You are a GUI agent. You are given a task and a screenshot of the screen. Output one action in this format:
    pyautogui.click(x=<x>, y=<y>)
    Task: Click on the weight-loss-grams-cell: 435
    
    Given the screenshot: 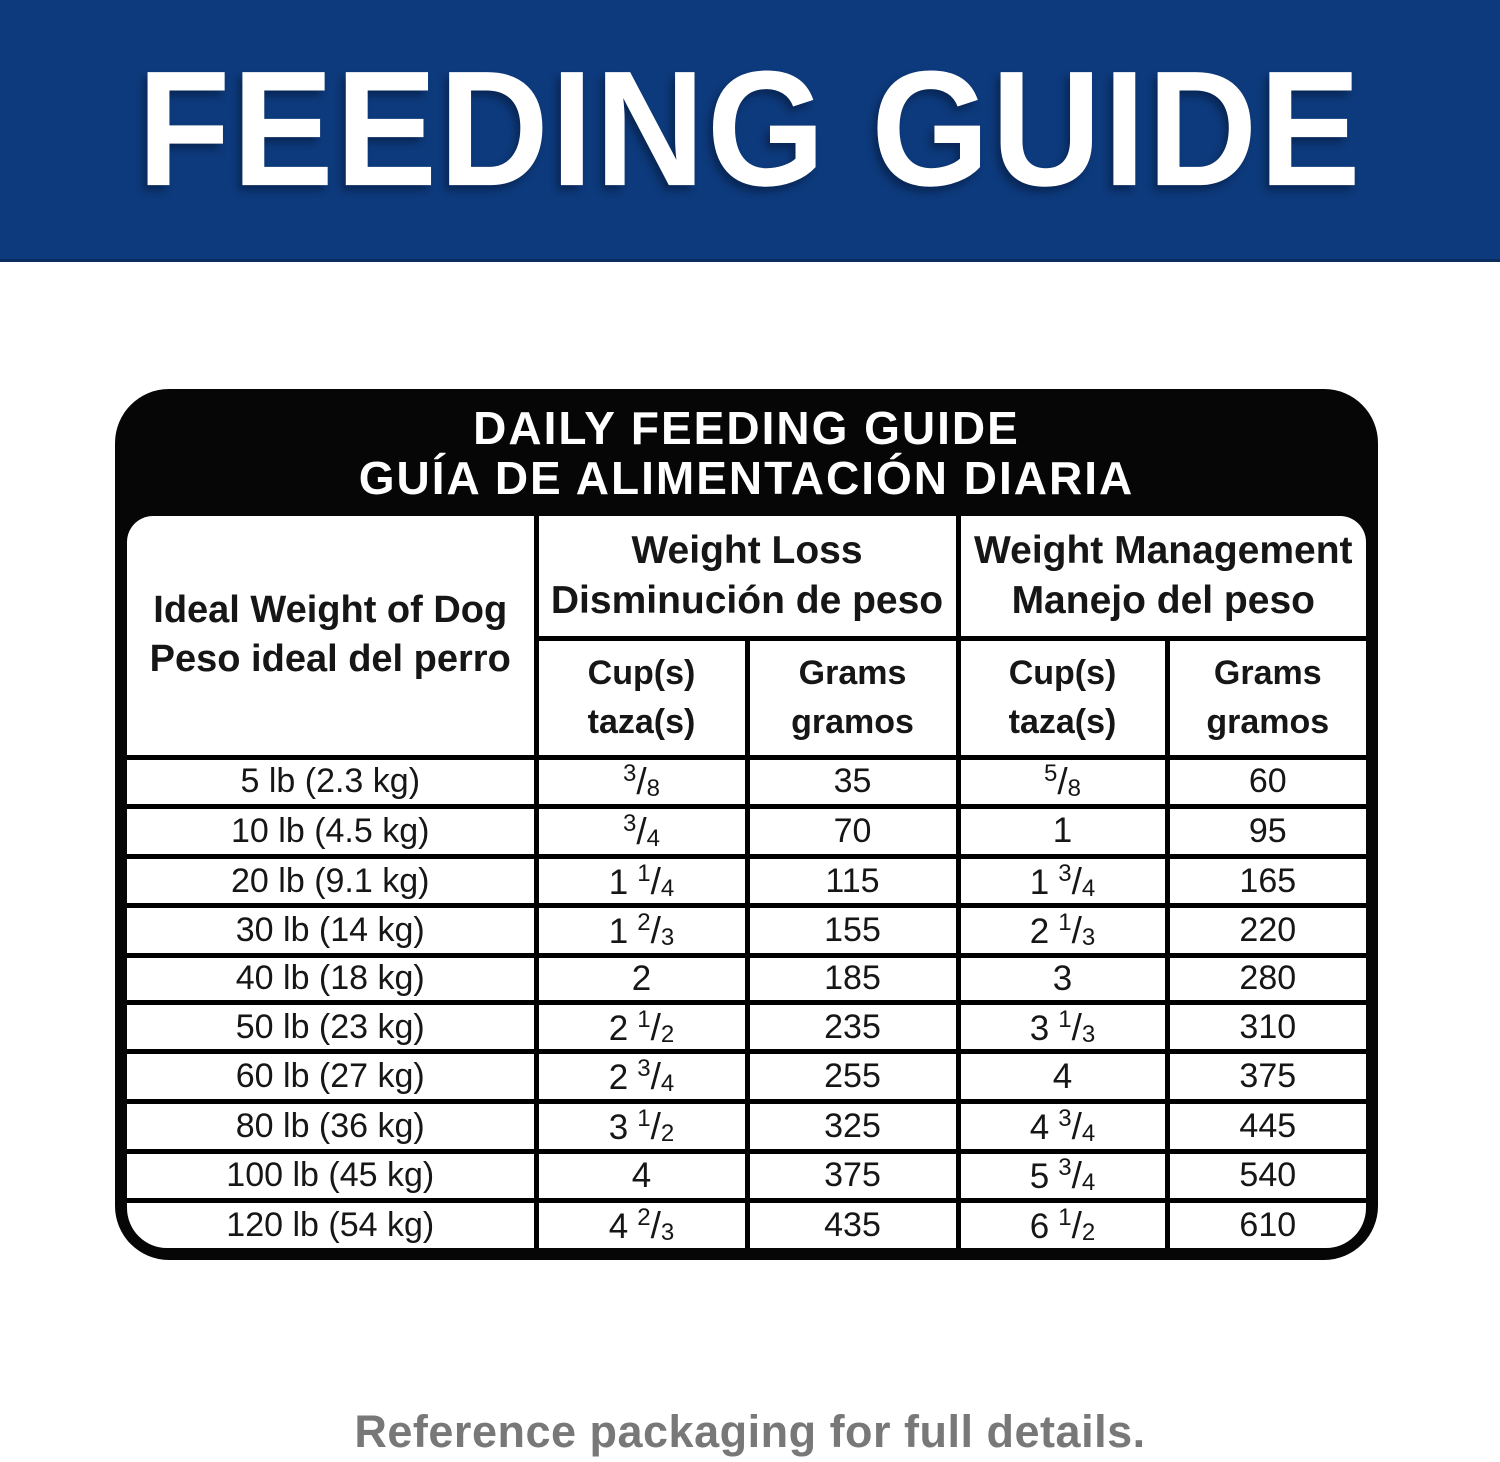 What is the action you would take?
    pyautogui.click(x=852, y=1223)
    